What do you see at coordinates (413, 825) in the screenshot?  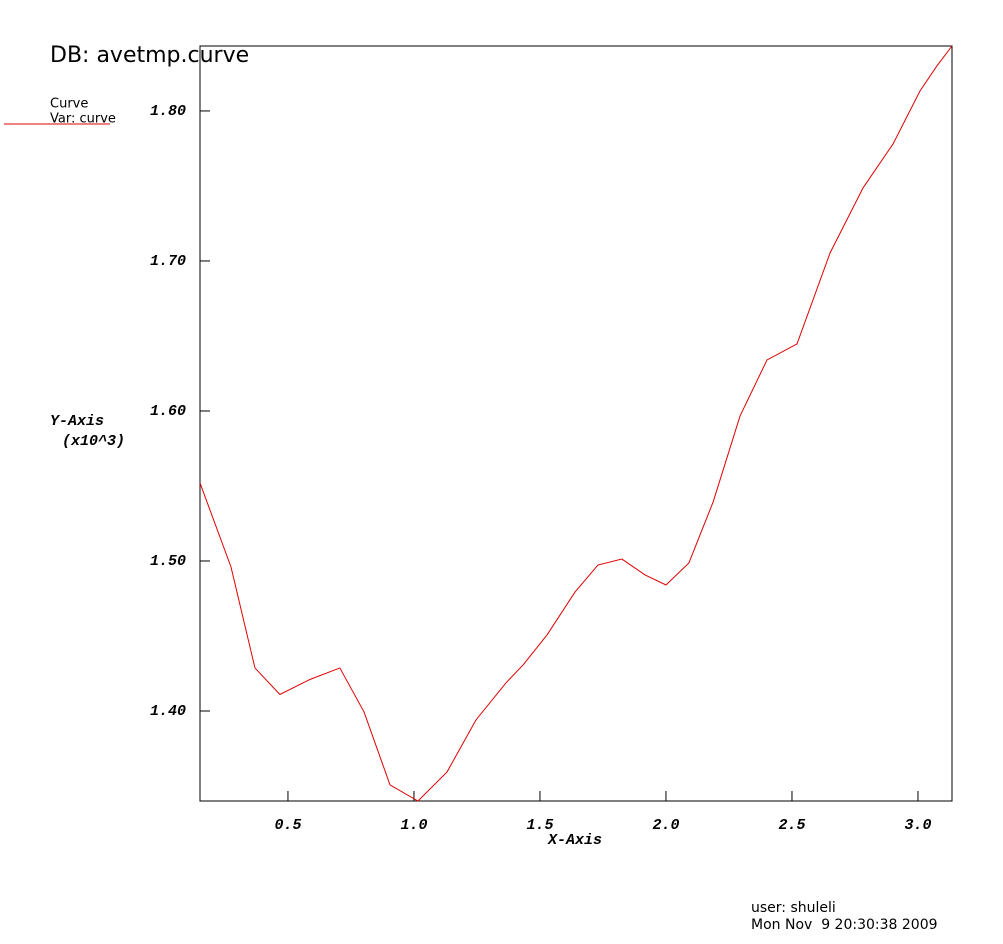 I see `x-tick-label: 1.0` at bounding box center [413, 825].